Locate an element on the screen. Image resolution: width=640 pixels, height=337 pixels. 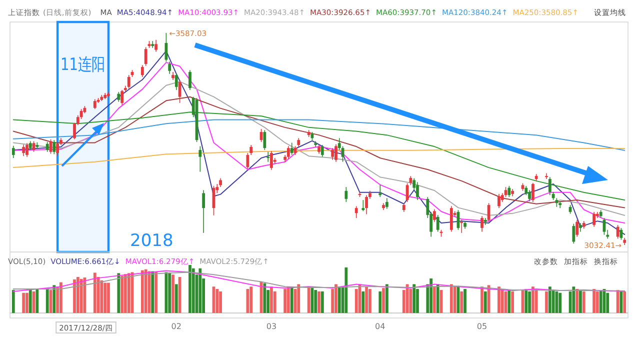
band-label: 11连阳 is located at coordinates (88, 65).